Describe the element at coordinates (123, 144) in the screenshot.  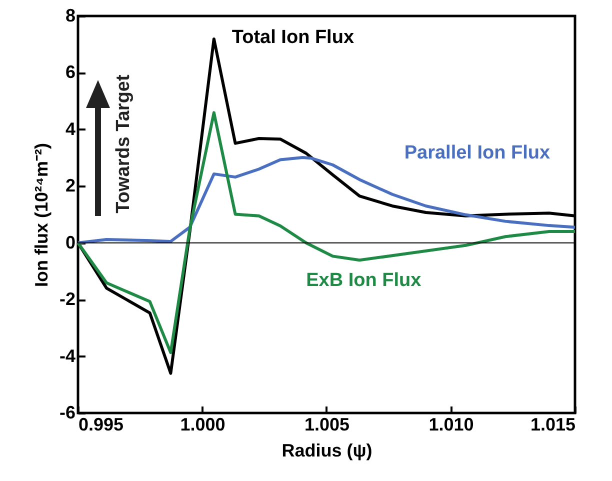
I see `annotation: Towards Target` at that location.